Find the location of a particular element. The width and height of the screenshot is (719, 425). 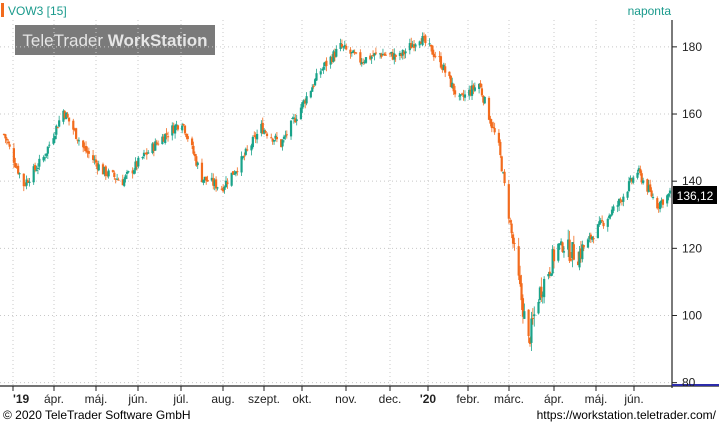

watermark-badge is located at coordinates (115, 40).